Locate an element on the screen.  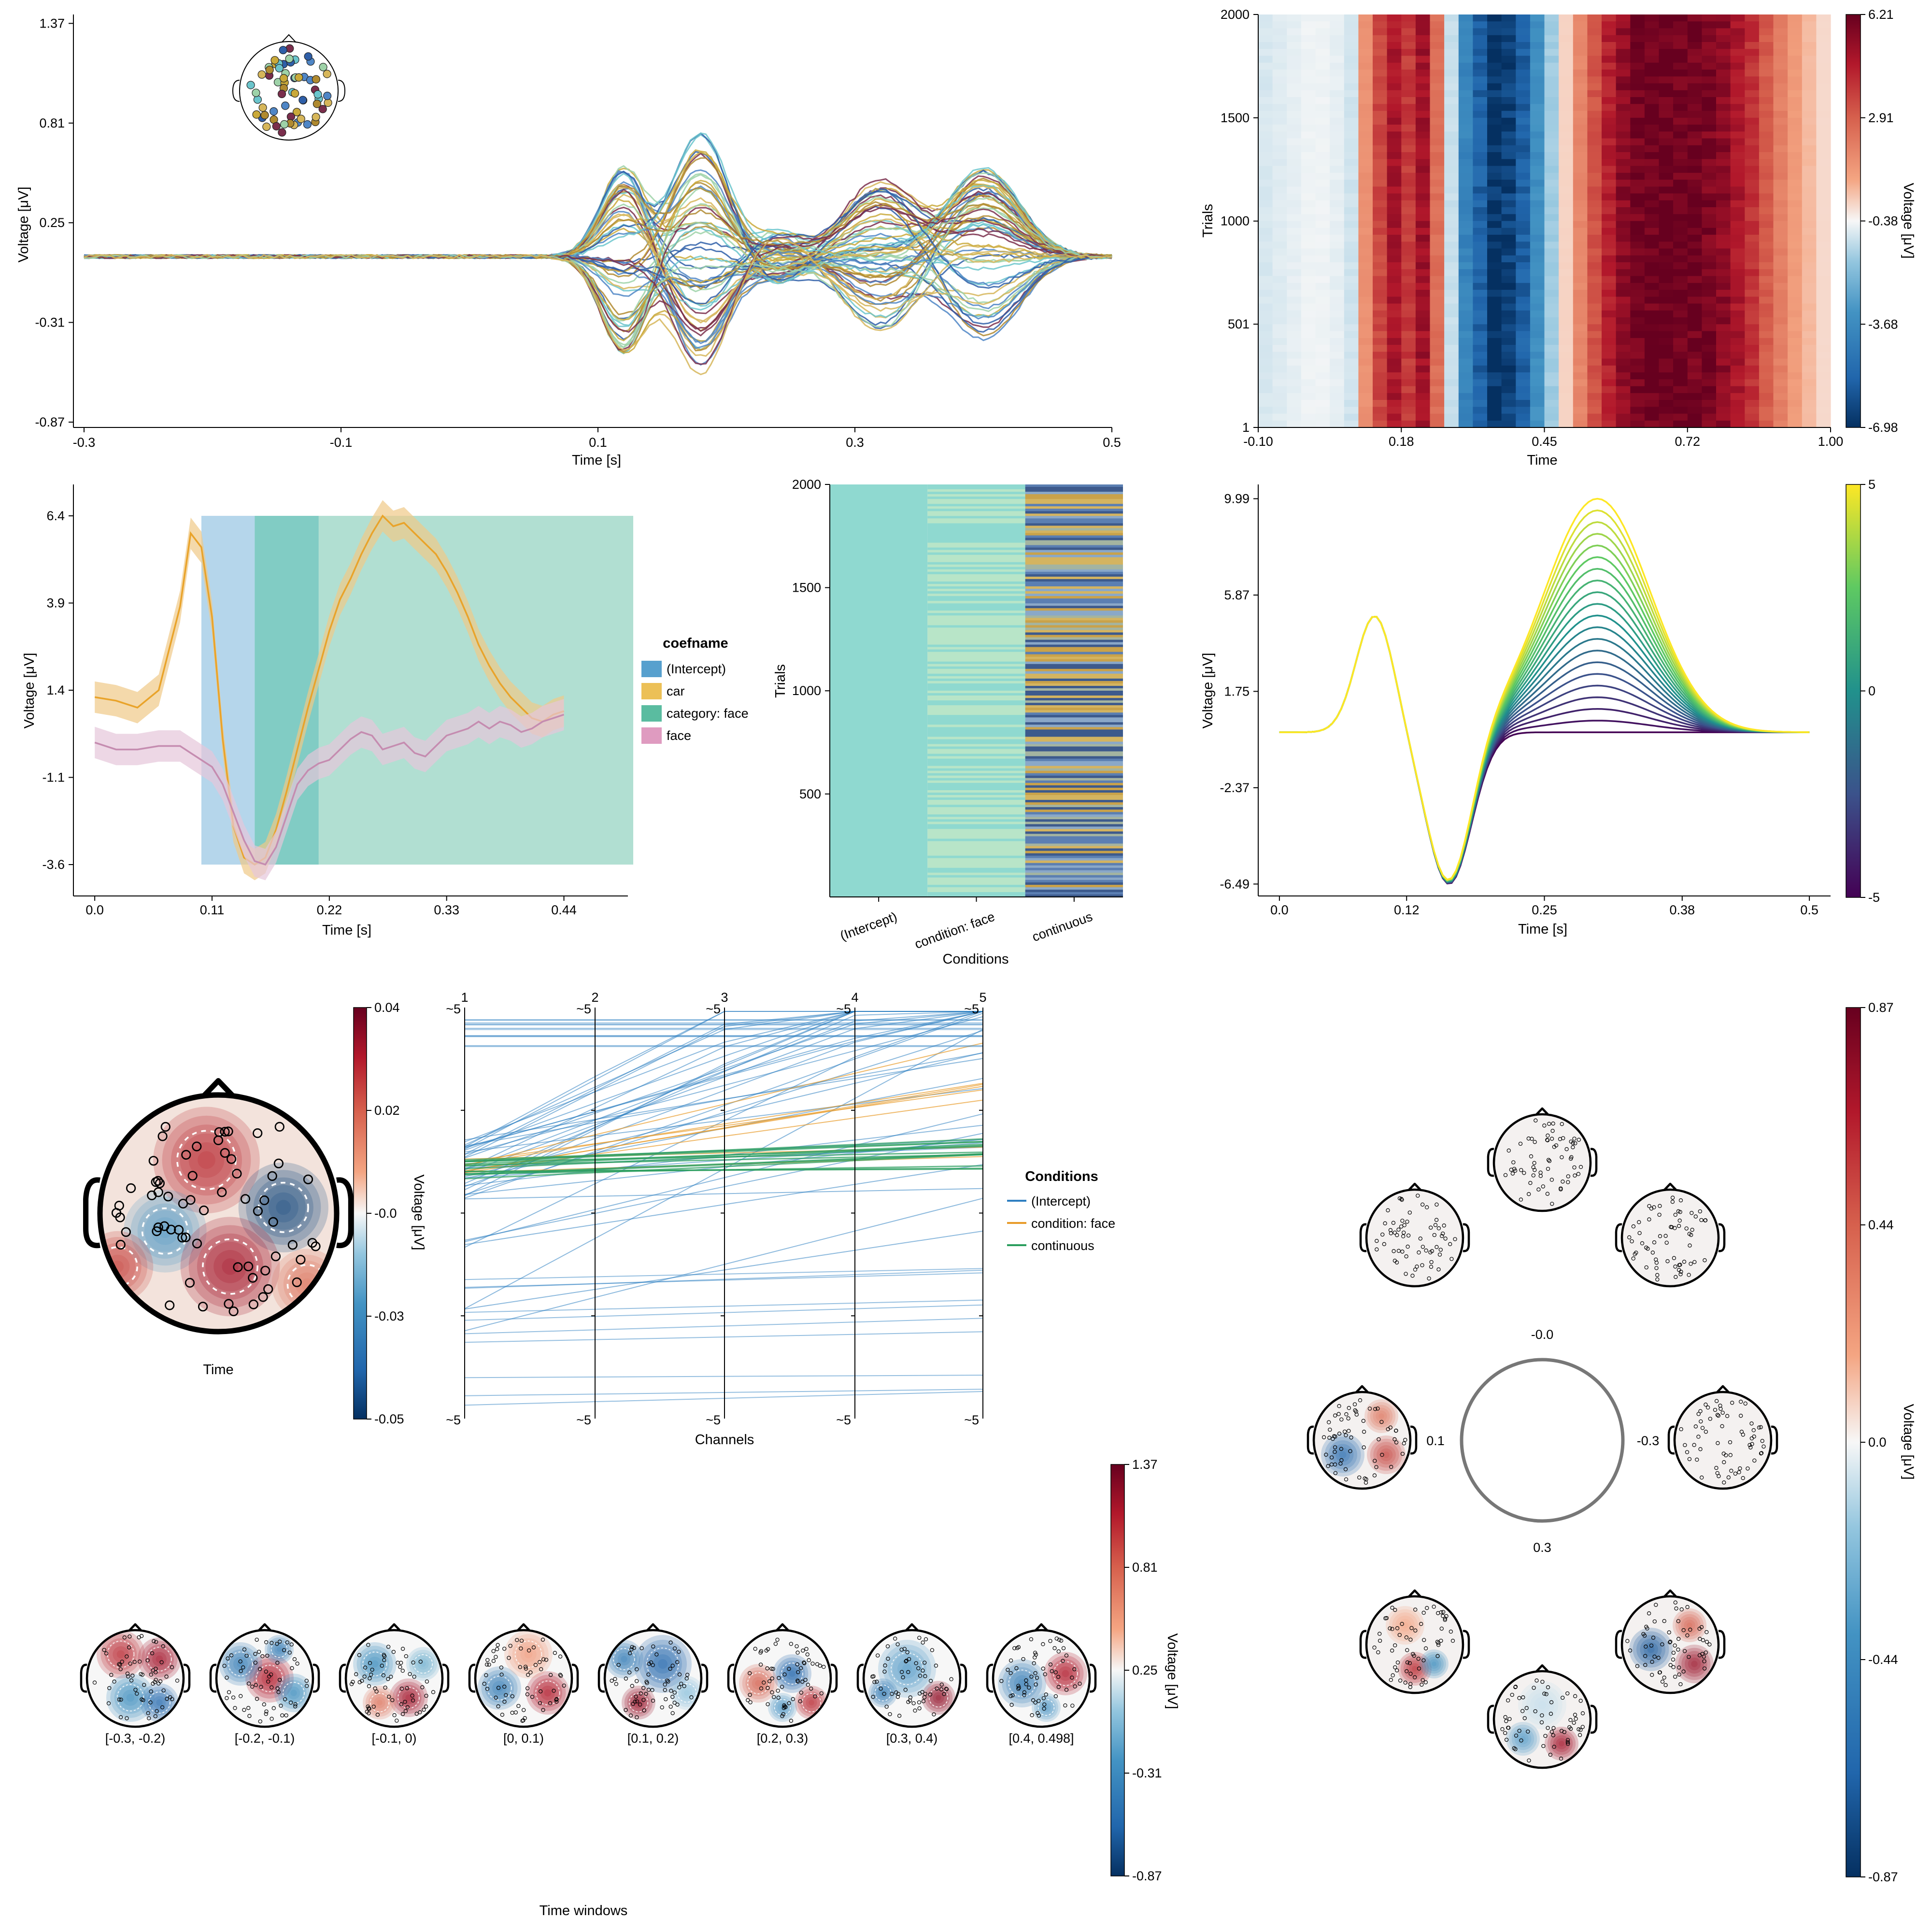
parallel-line is located at coordinates (723, 1279).